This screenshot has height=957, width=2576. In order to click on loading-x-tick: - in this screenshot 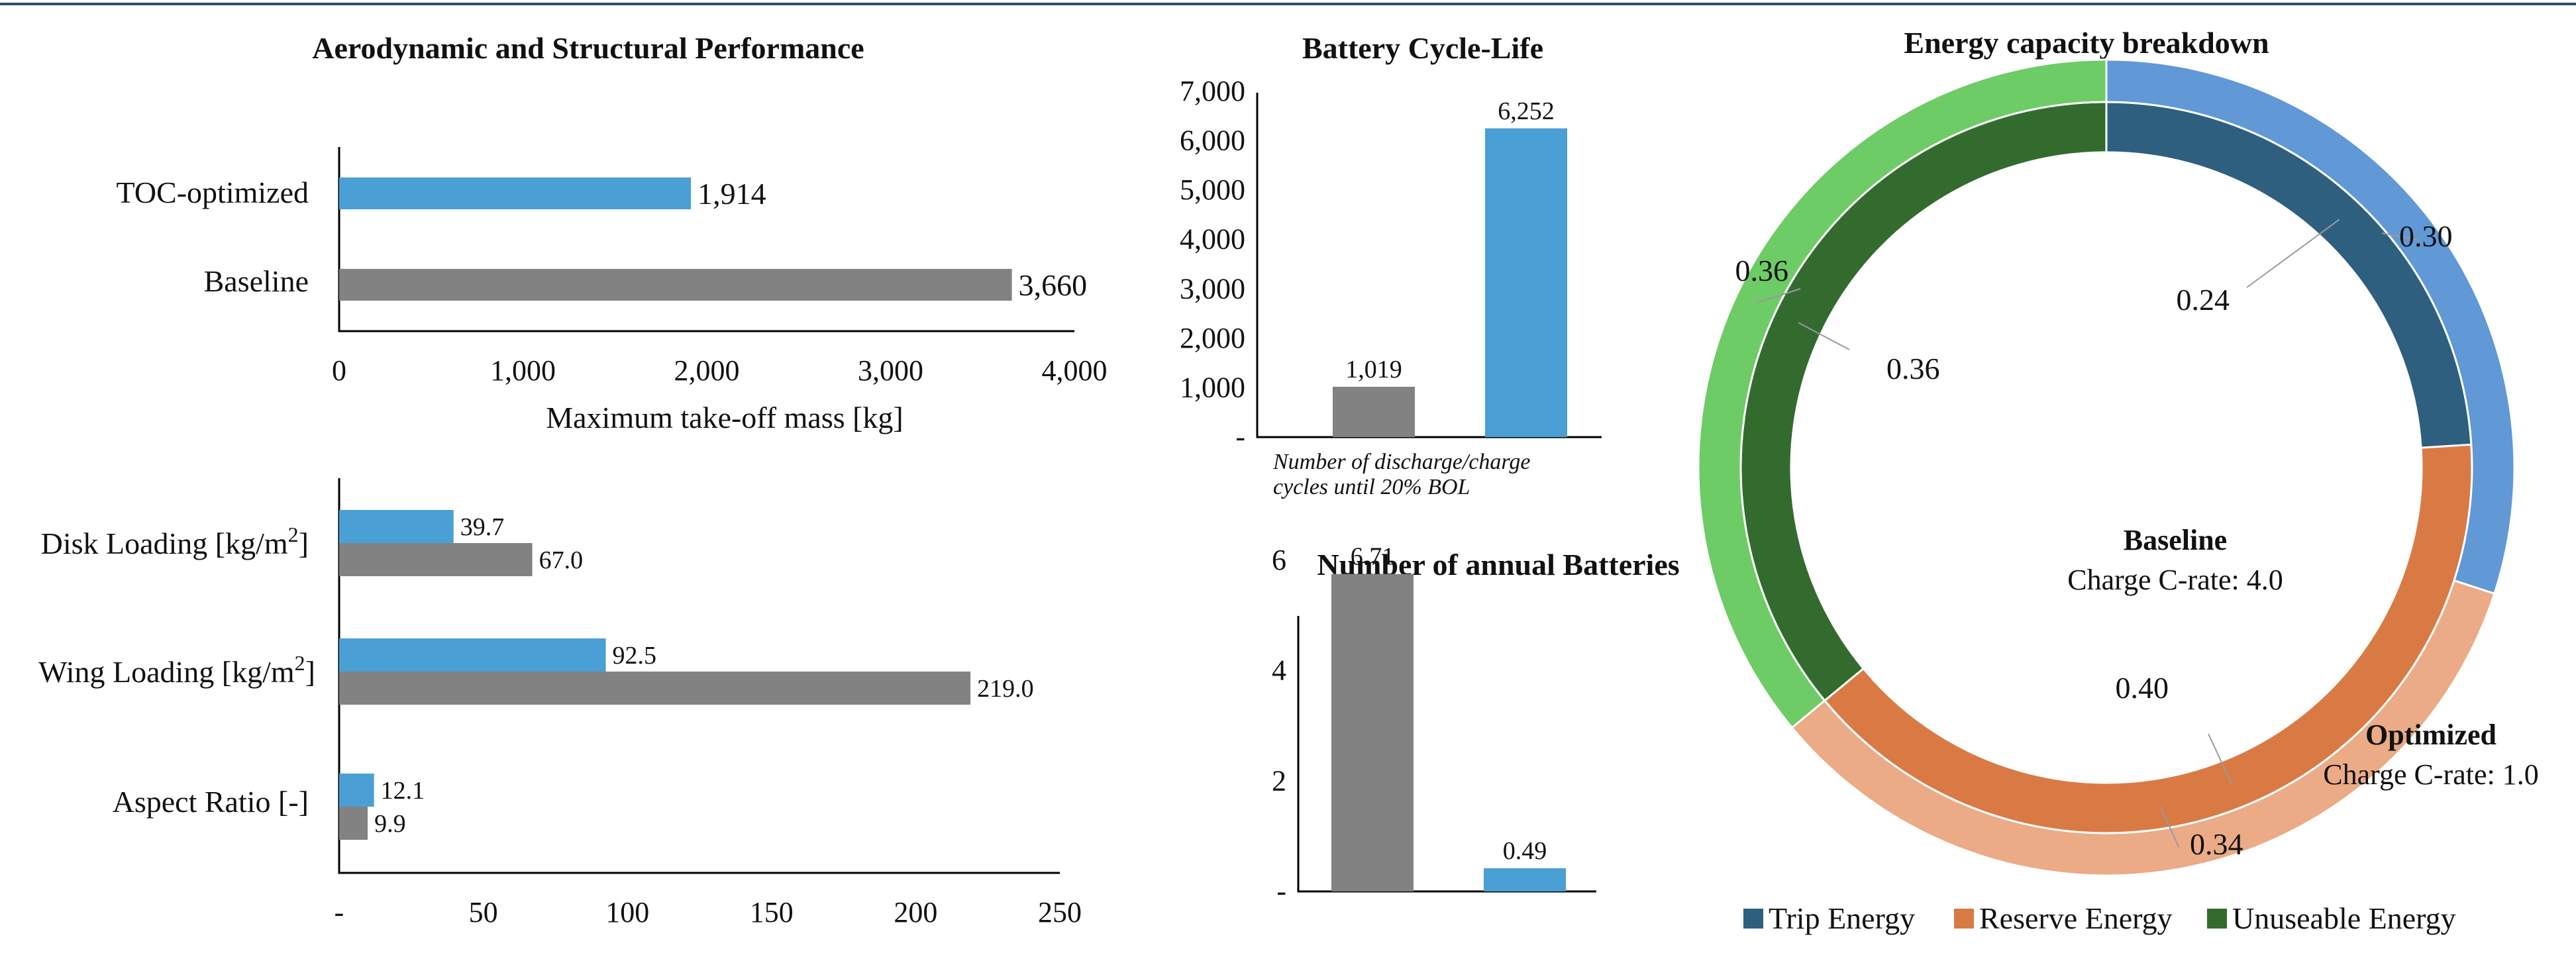, I will do `click(339, 912)`.